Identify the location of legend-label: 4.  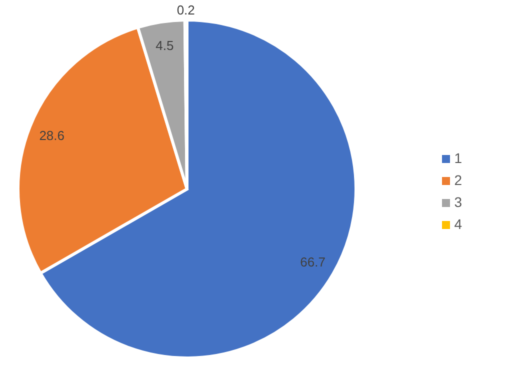
(458, 224).